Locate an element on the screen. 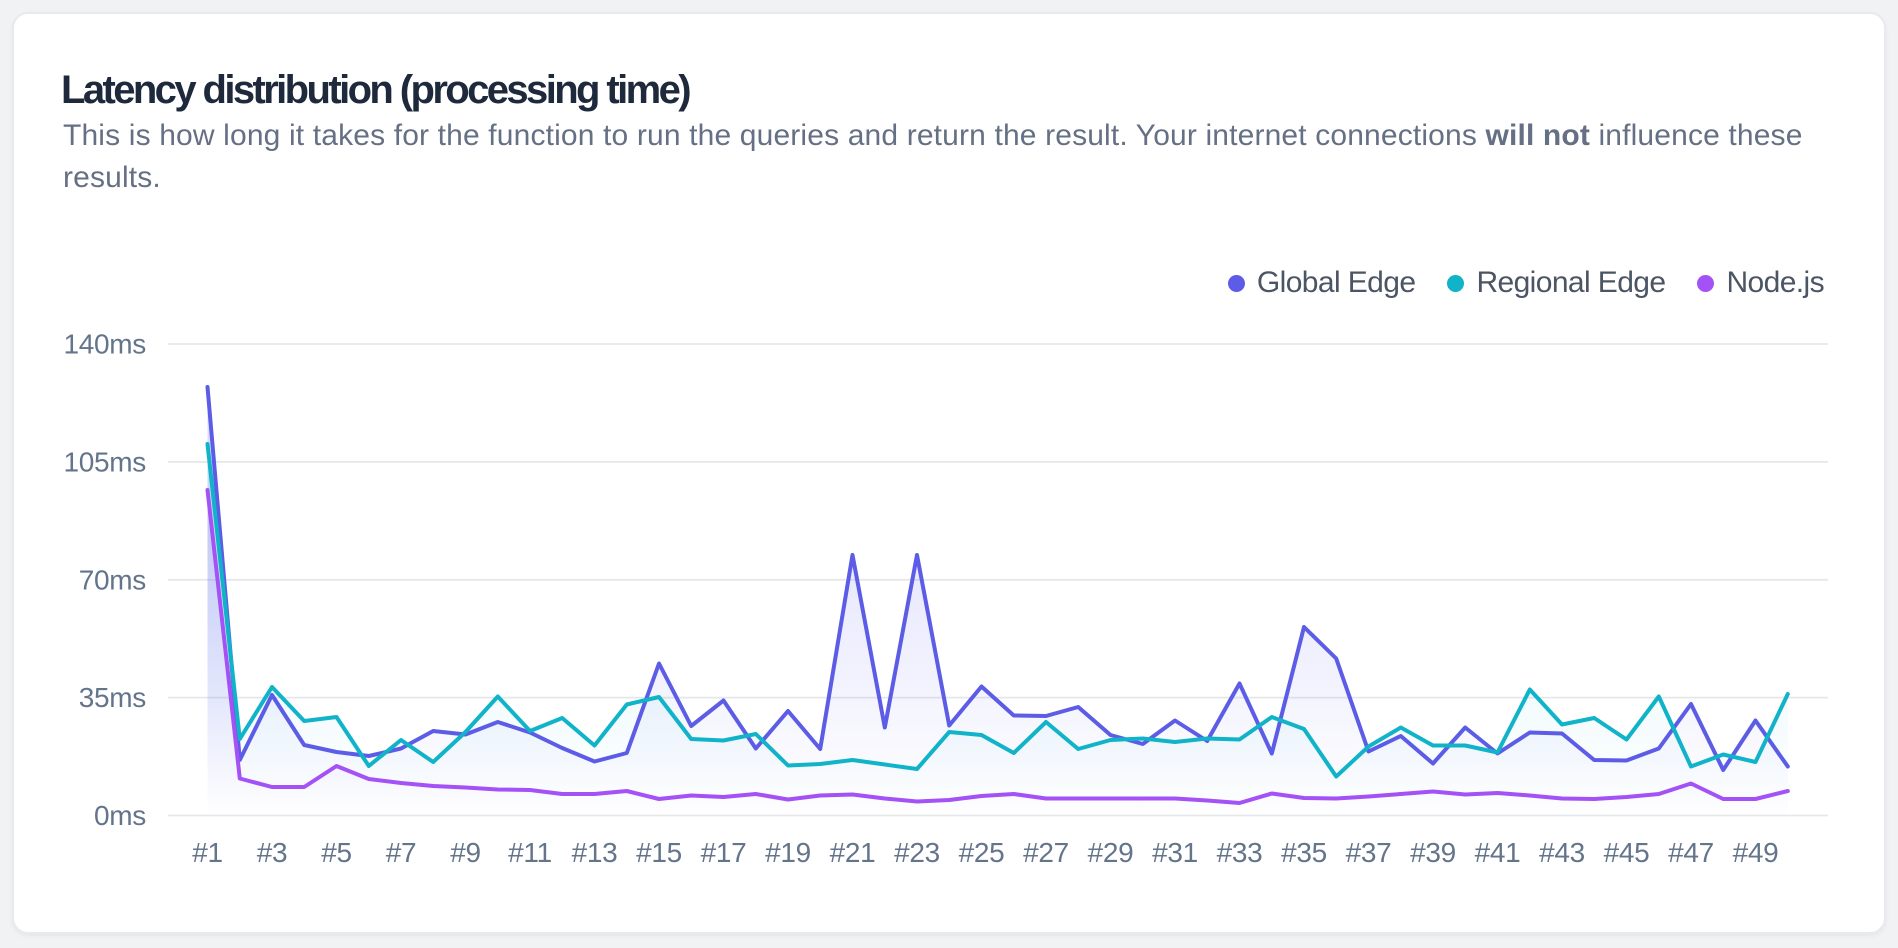  svg-text: #41 is located at coordinates (1498, 852).